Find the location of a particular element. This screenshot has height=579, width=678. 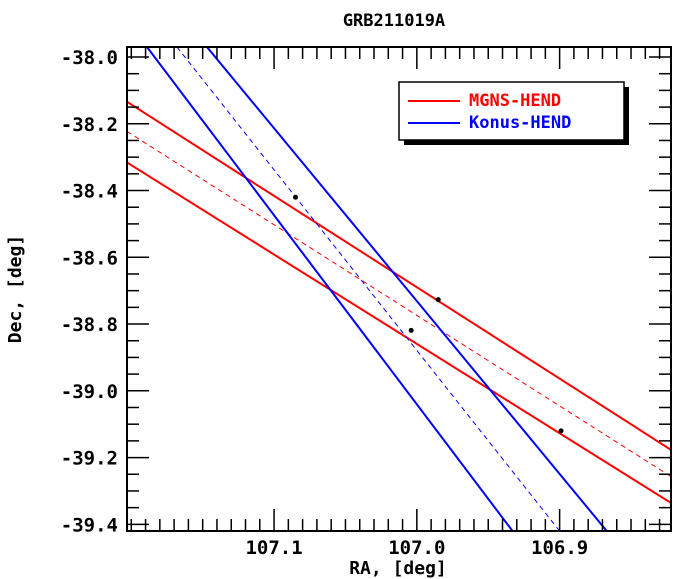

y-tick-label: -39.2 is located at coordinates (89, 459).